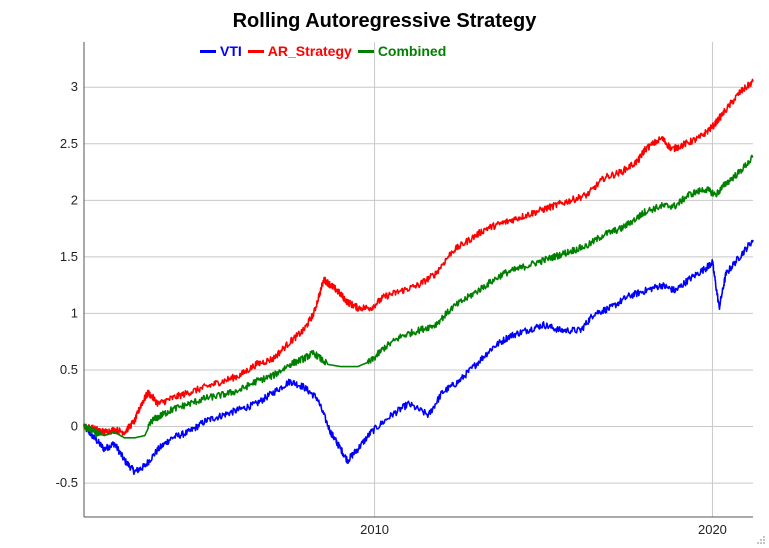 The height and width of the screenshot is (548, 769). What do you see at coordinates (69, 369) in the screenshot?
I see `y-tick-label: 0.5` at bounding box center [69, 369].